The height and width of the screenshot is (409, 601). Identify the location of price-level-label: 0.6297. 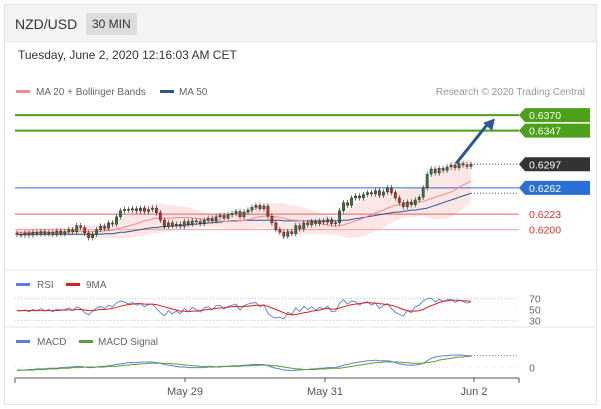
(545, 165).